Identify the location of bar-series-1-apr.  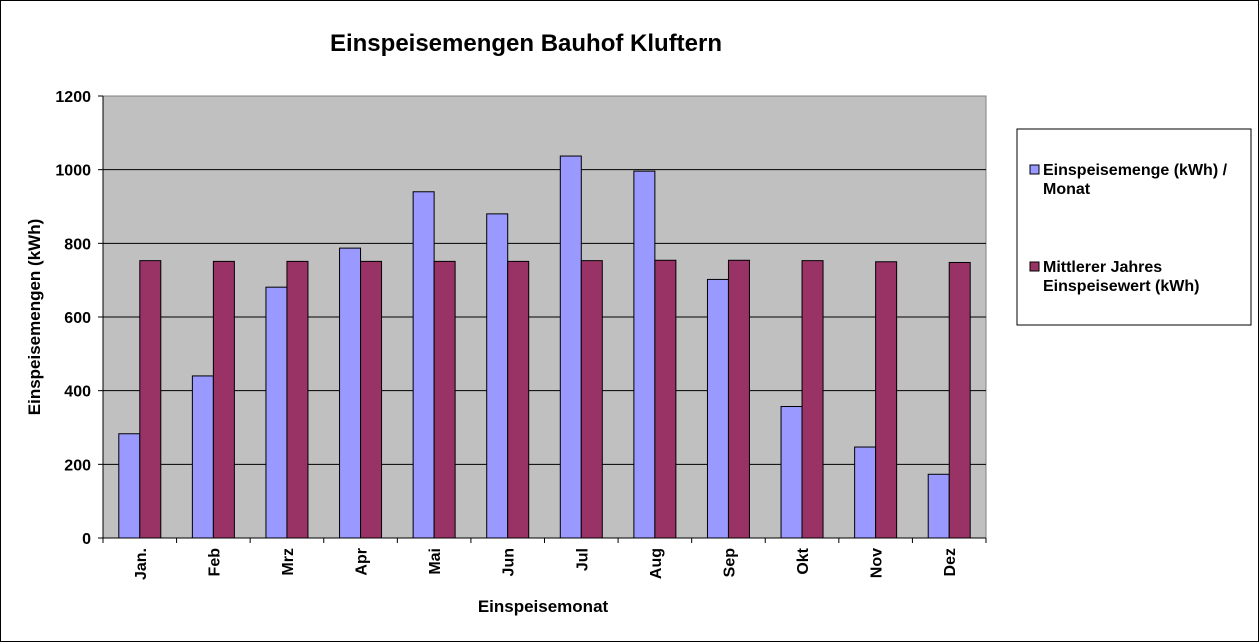
(350, 393).